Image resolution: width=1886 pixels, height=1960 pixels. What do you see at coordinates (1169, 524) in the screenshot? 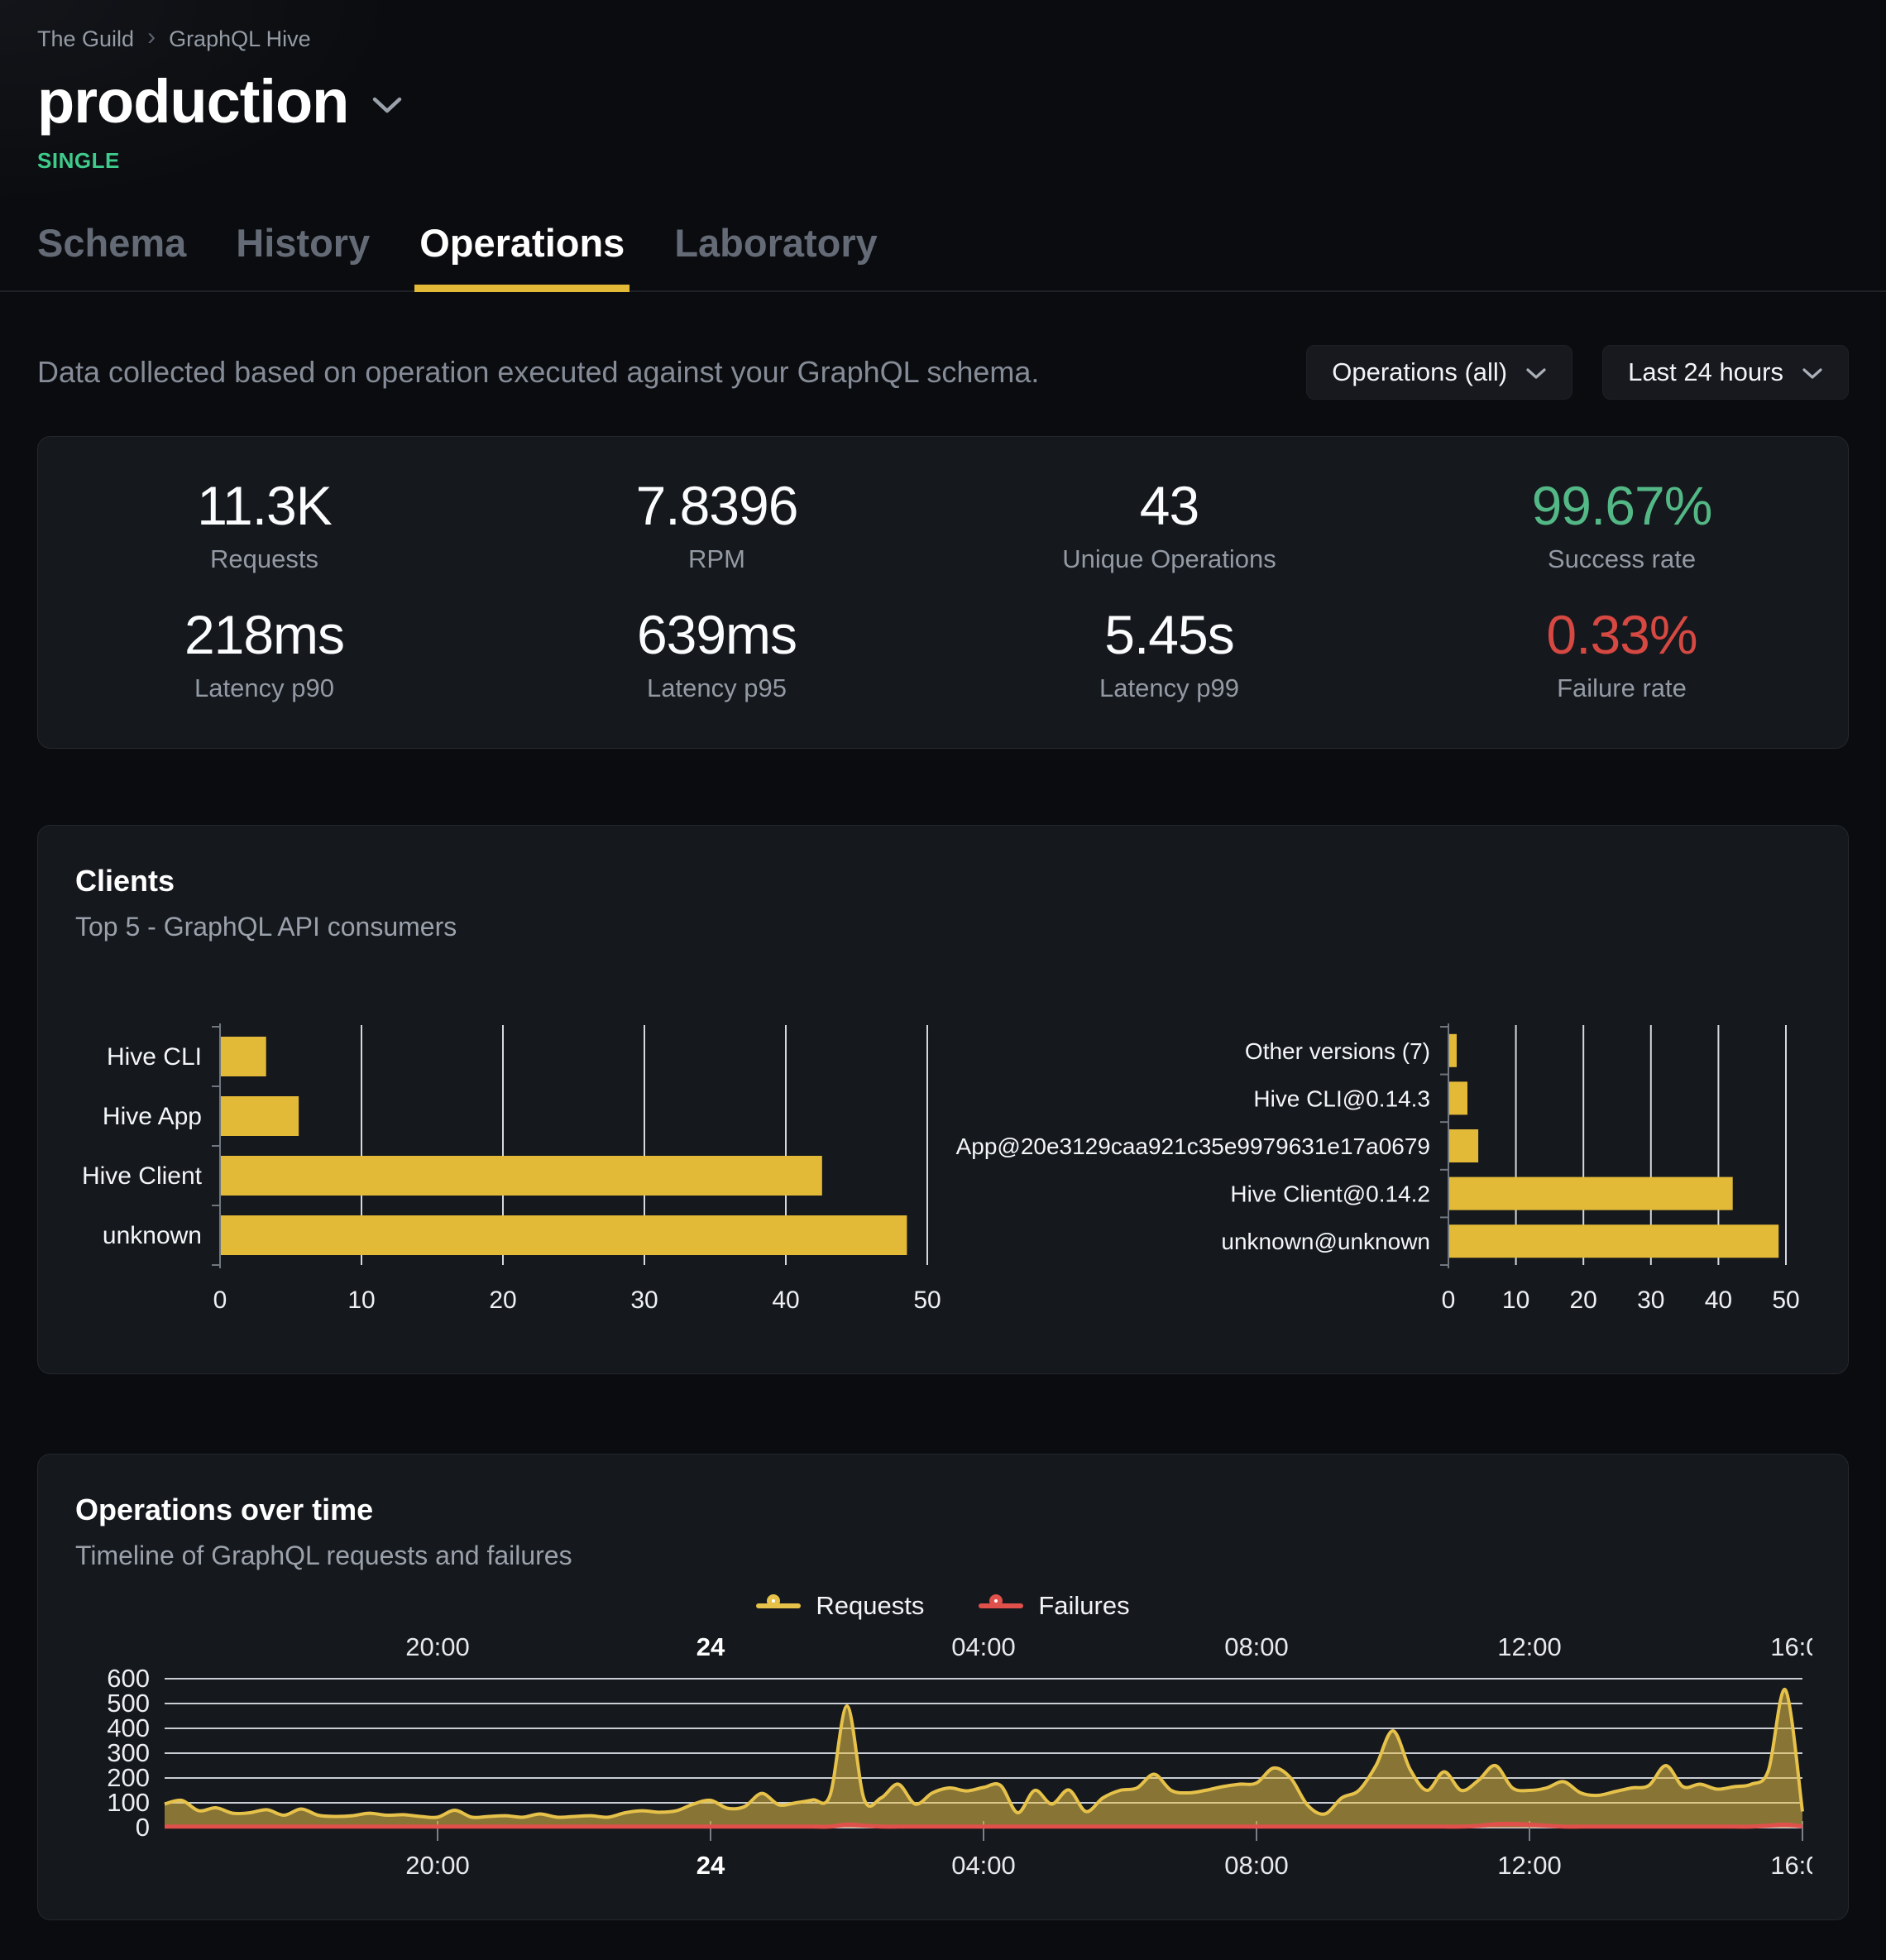
I see `stat-unique-operations: 43 Unique Operations` at bounding box center [1169, 524].